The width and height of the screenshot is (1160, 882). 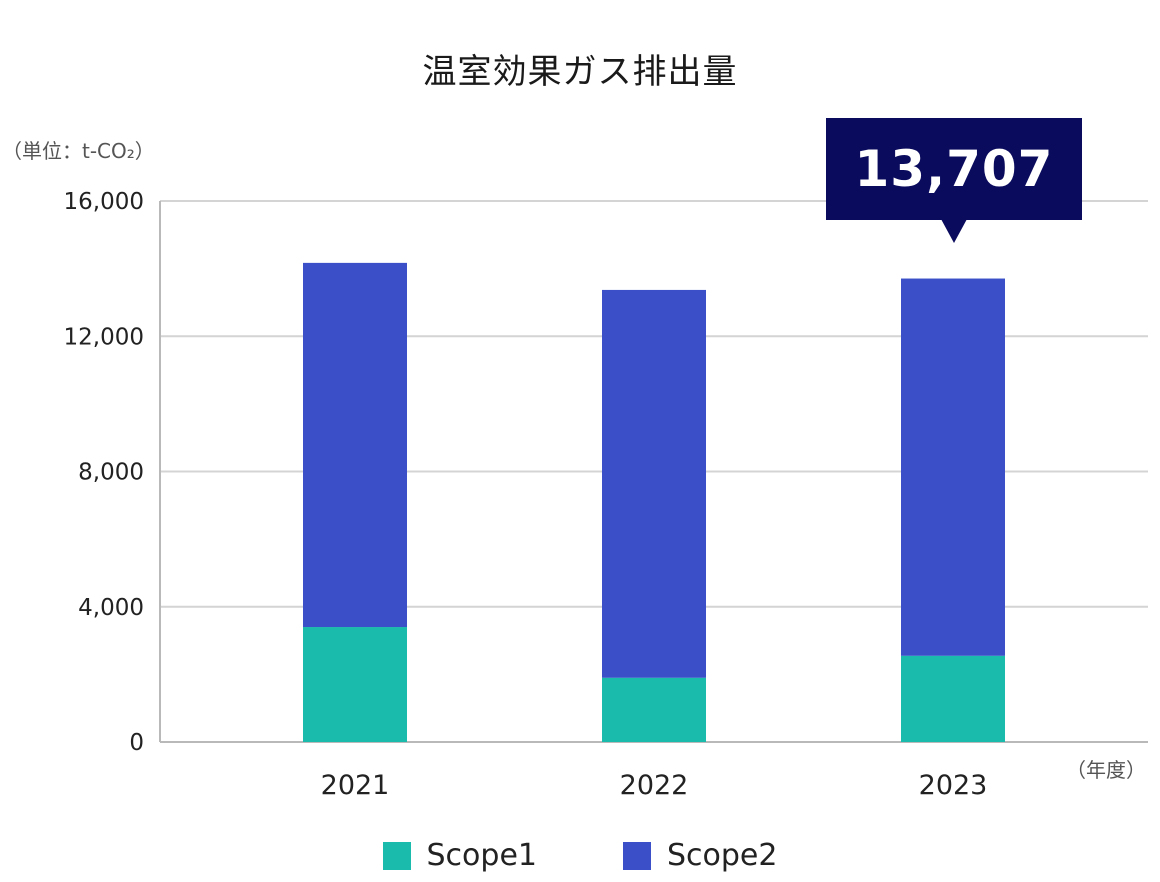 What do you see at coordinates (953, 467) in the screenshot?
I see `bar-scope2-2023` at bounding box center [953, 467].